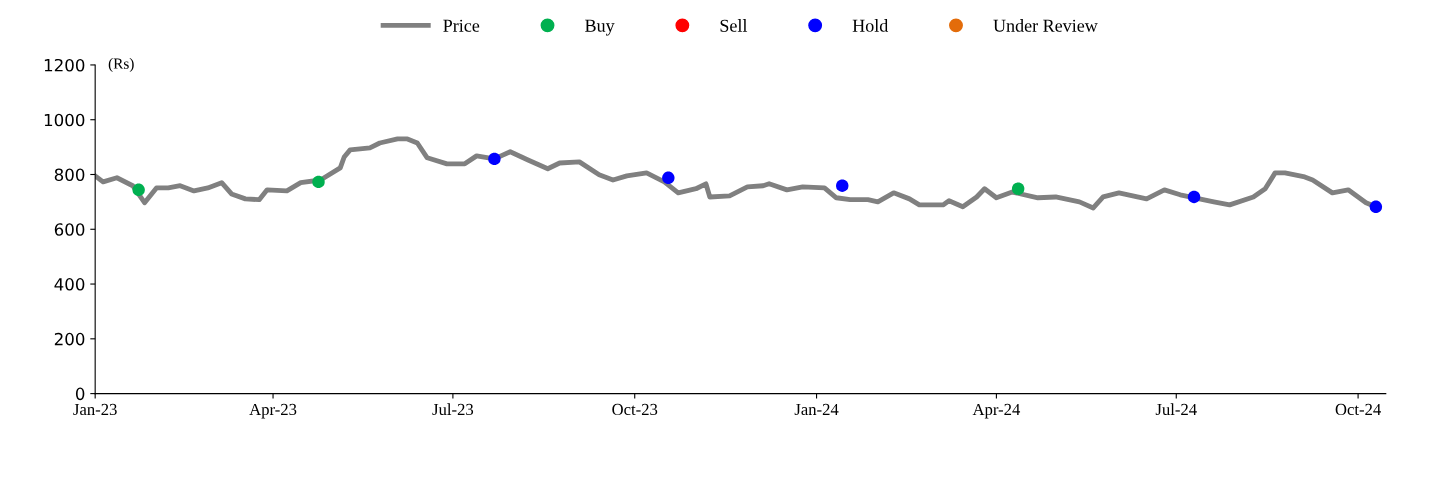 This screenshot has height=492, width=1442. What do you see at coordinates (64, 120) in the screenshot?
I see `y-tick-label: 1000` at bounding box center [64, 120].